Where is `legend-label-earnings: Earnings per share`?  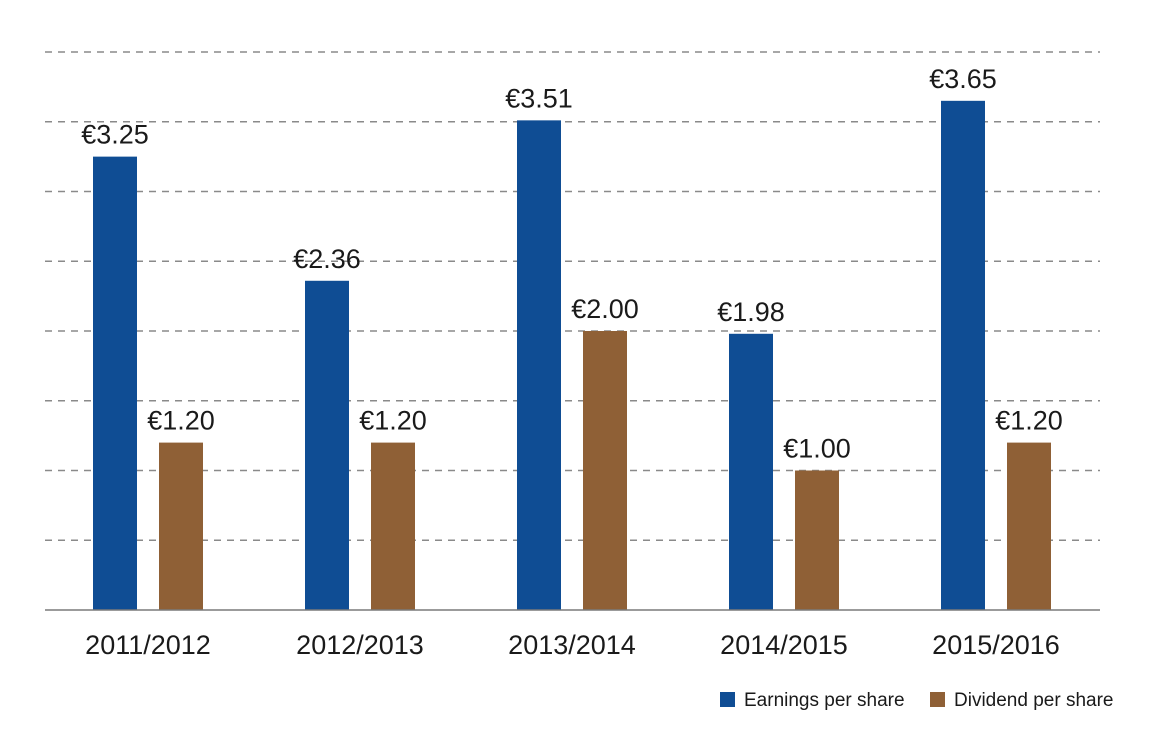 legend-label-earnings: Earnings per share is located at coordinates (824, 700).